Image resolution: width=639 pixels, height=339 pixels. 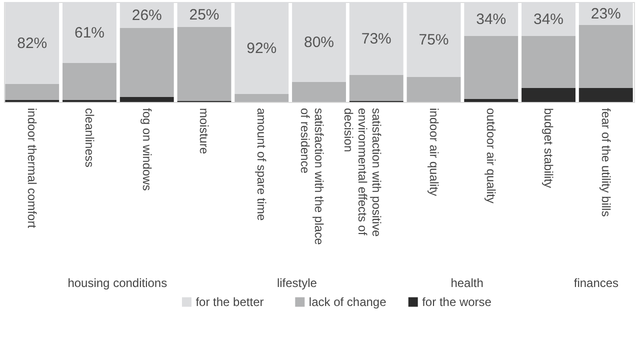 What do you see at coordinates (376, 39) in the screenshot?
I see `data-label: 73%` at bounding box center [376, 39].